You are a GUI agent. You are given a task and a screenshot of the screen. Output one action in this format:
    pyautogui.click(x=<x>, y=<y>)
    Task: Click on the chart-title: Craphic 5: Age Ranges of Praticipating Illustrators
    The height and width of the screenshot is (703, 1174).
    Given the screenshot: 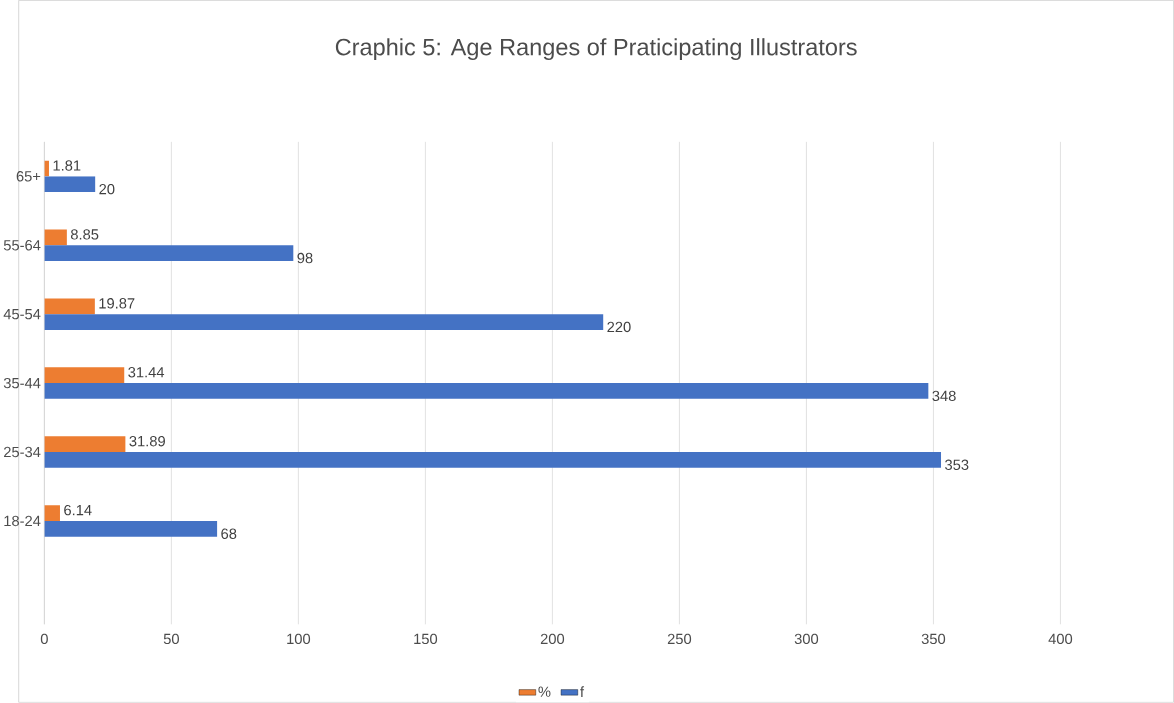 What is the action you would take?
    pyautogui.click(x=596, y=49)
    